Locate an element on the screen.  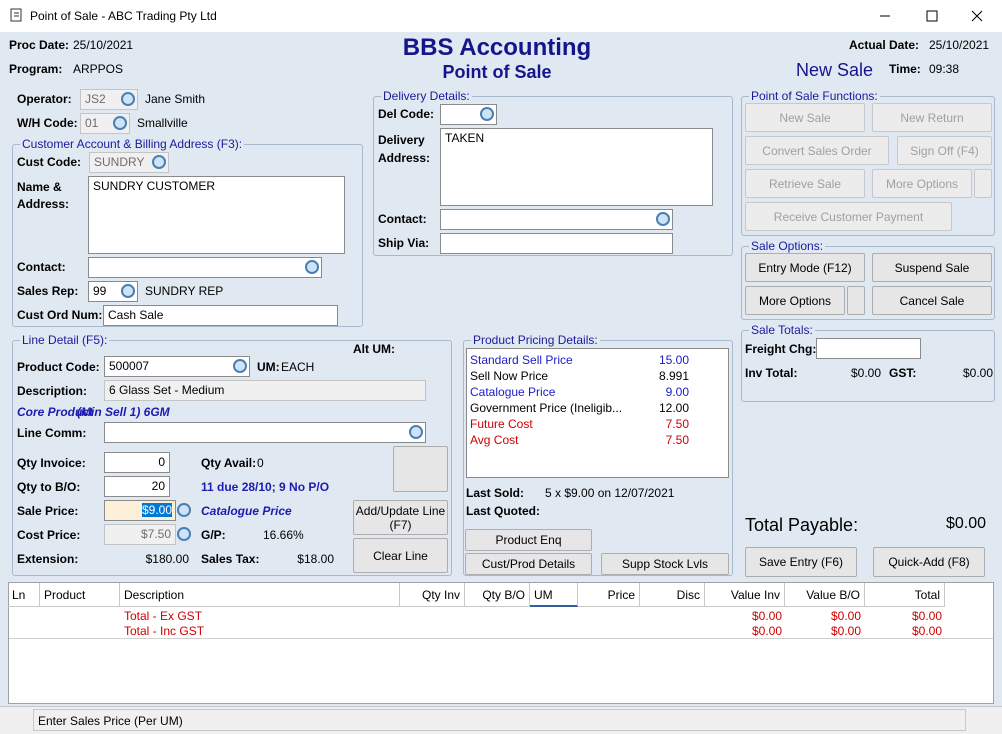
label: GST: is located at coordinates (903, 373).